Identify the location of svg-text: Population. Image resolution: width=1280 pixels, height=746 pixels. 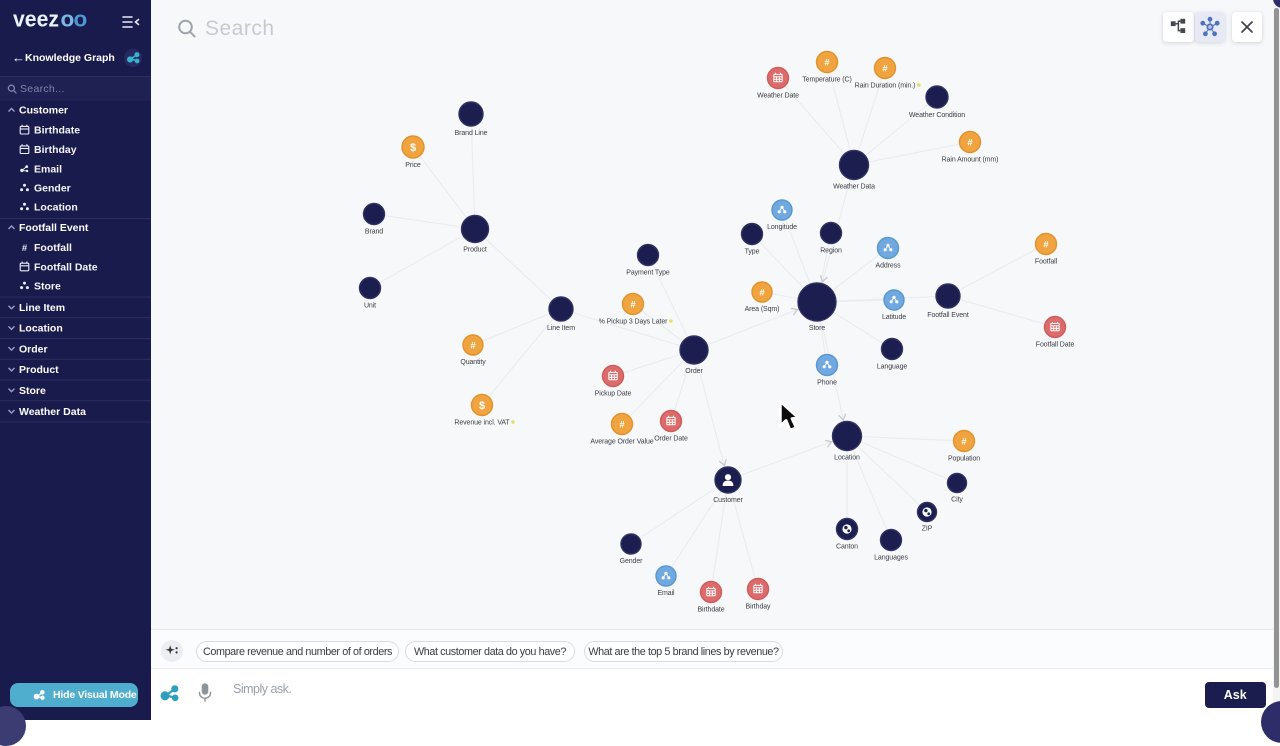
(964, 459).